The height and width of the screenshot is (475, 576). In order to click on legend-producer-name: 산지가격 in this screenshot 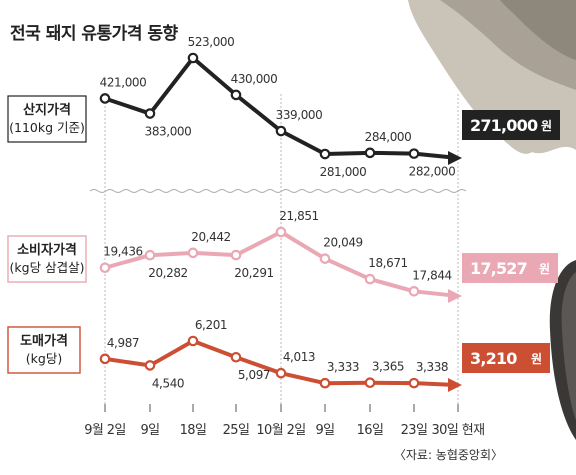, I will do `click(47, 110)`.